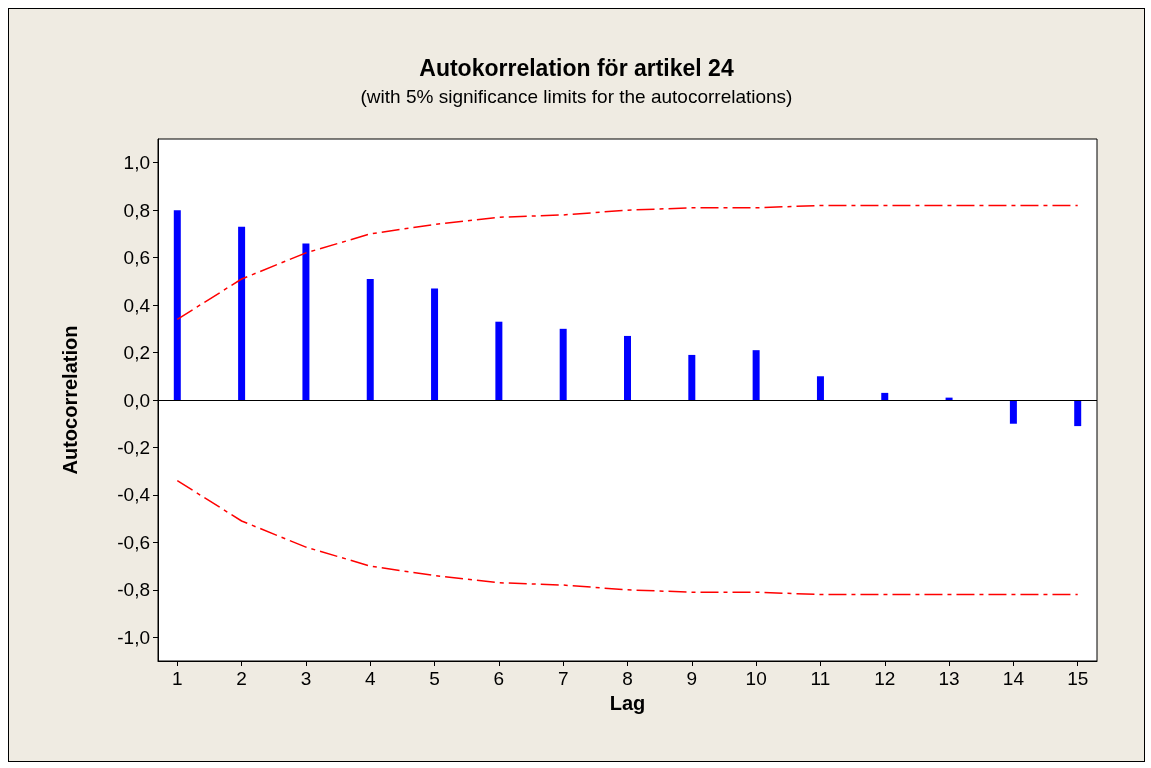 The image size is (1151, 768). What do you see at coordinates (627, 678) in the screenshot?
I see `x-tick-label: 8` at bounding box center [627, 678].